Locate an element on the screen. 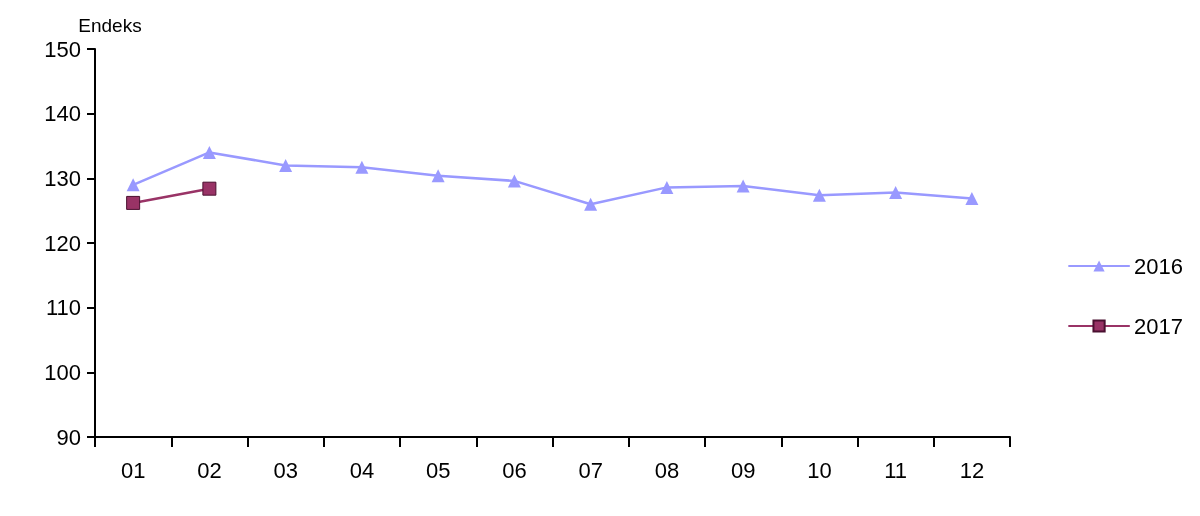 This screenshot has width=1200, height=516. y-axis-title: Endeks is located at coordinates (110, 25).